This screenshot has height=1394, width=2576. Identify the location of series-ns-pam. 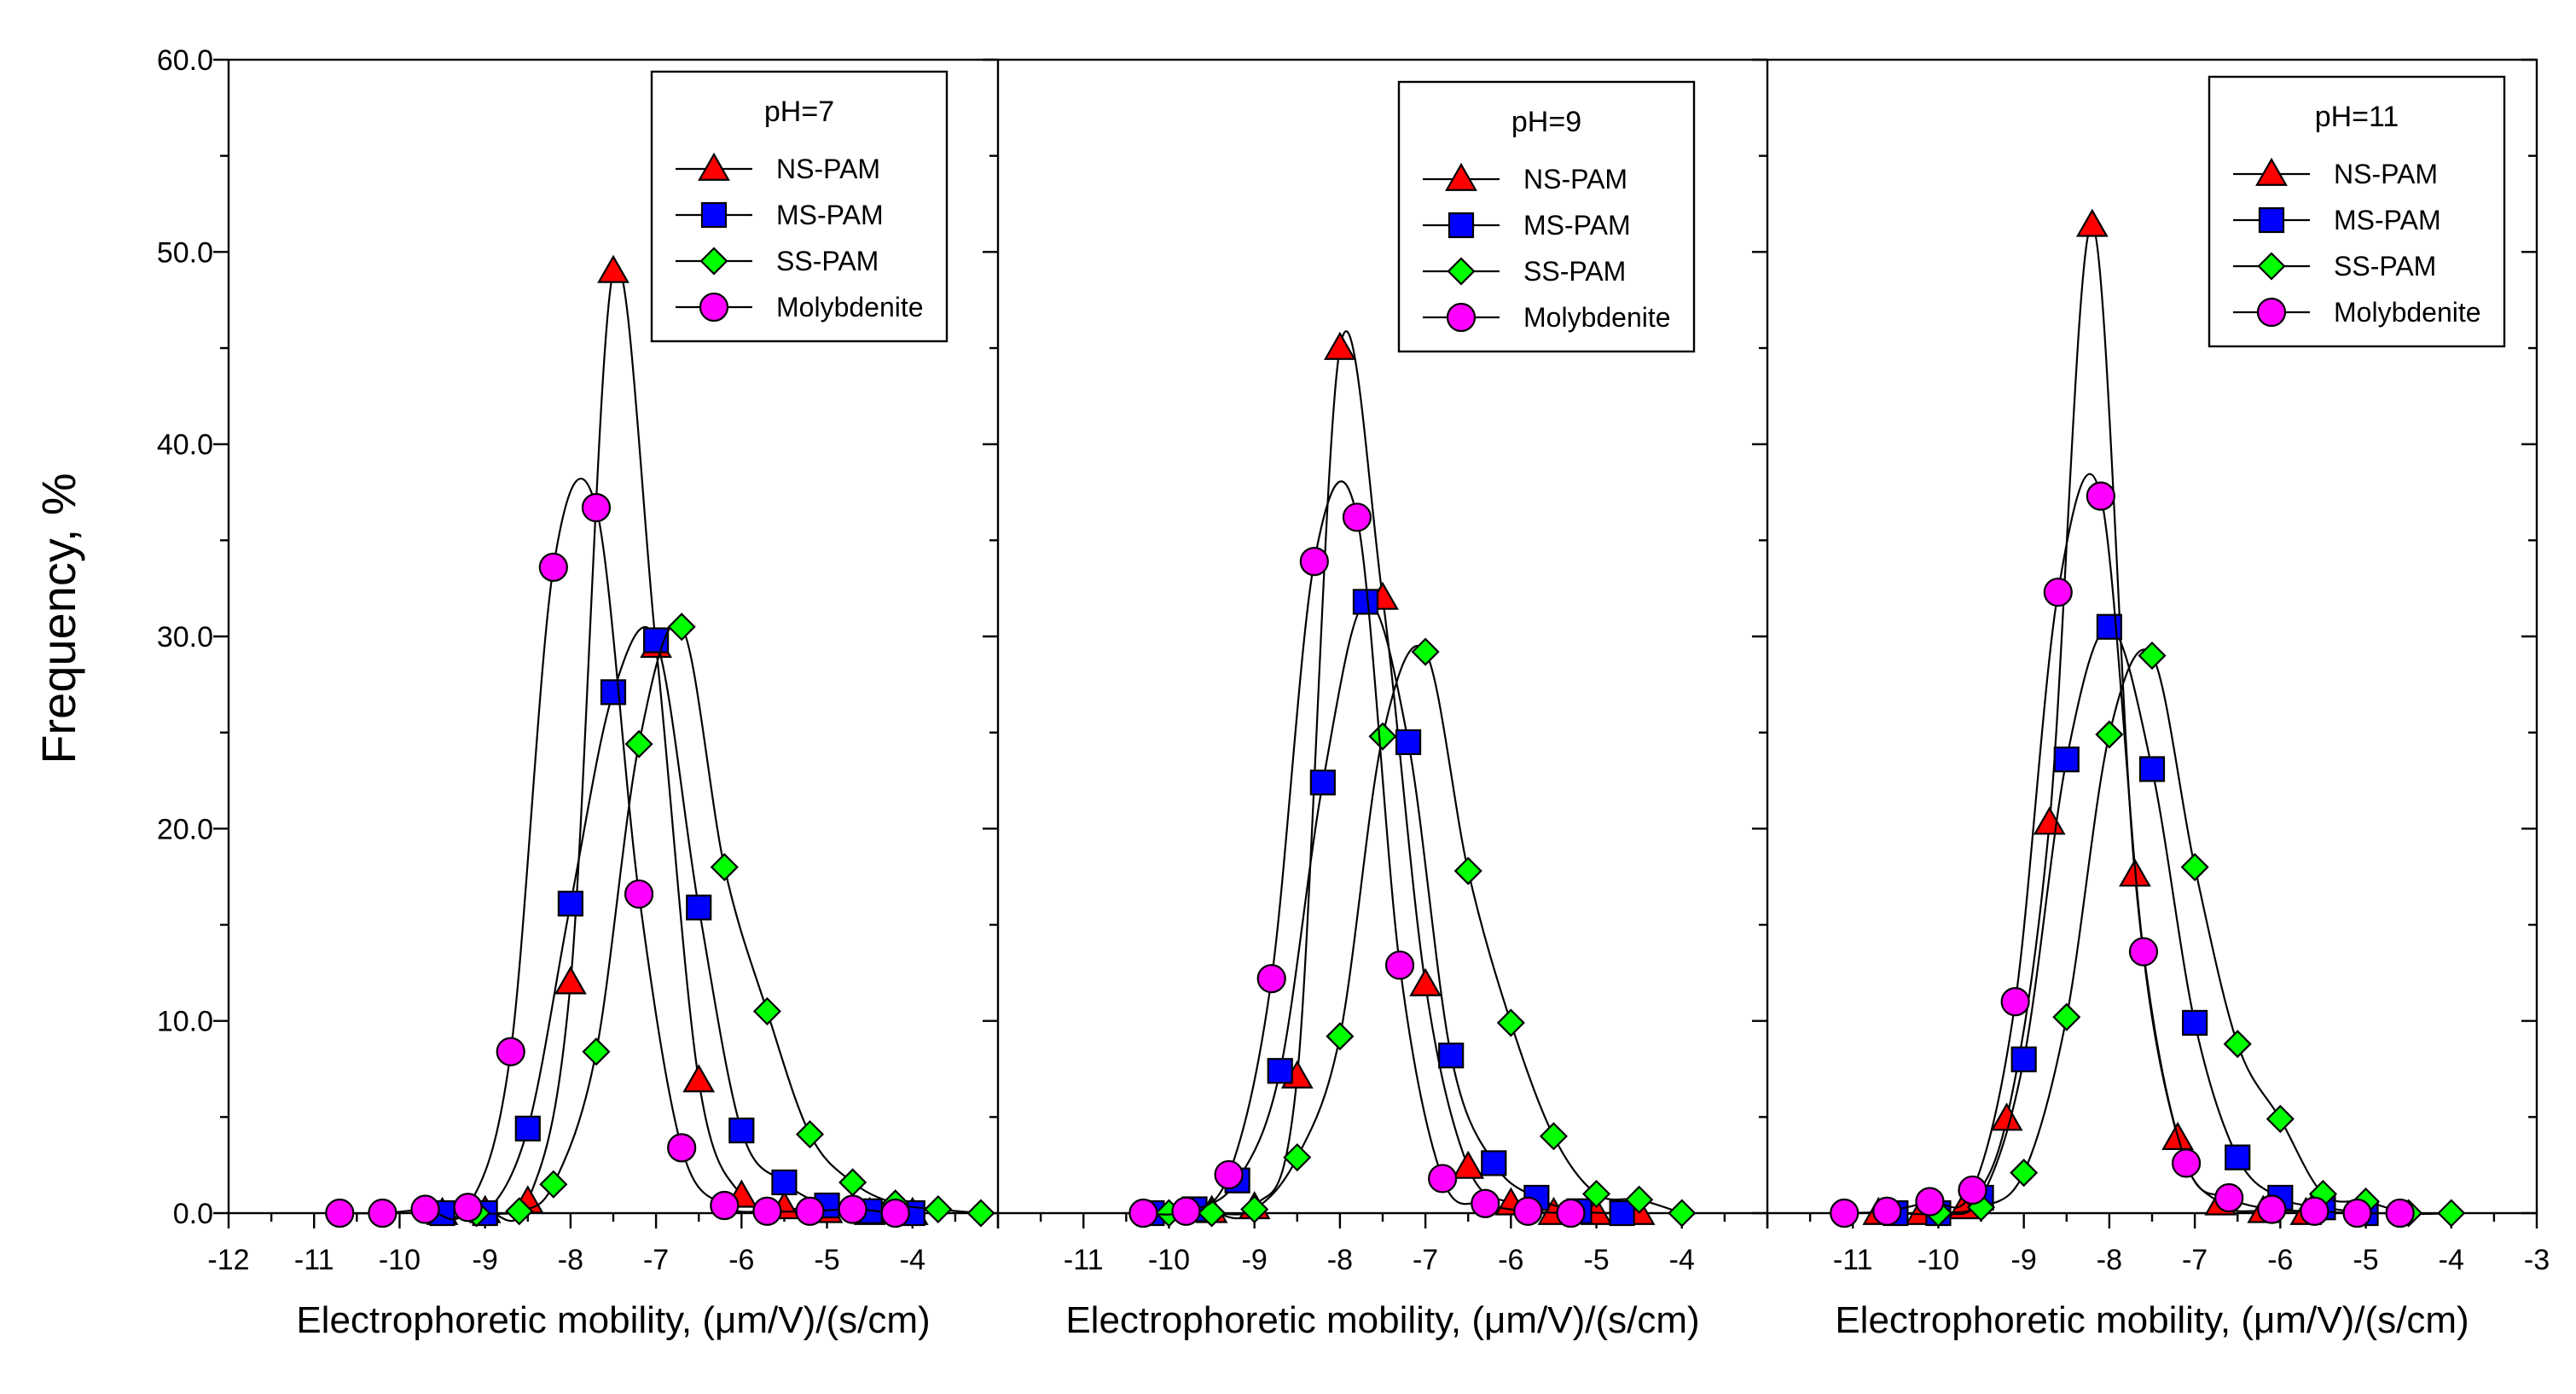
(1425, 778).